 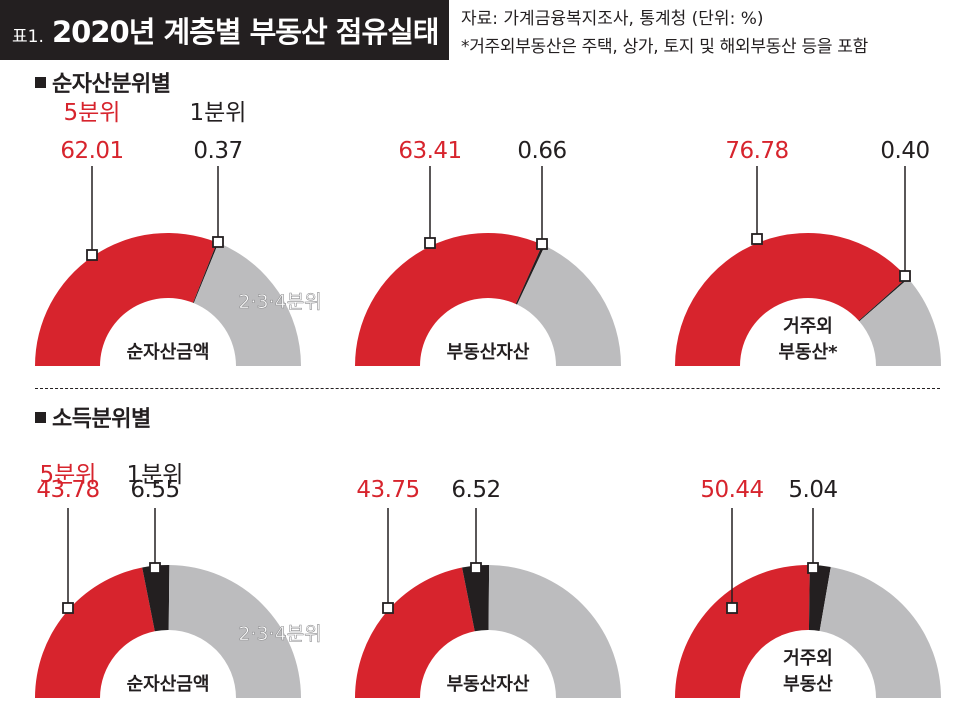 I want to click on page-title: 2020년 계층별 부동산 점유실태, so click(x=245, y=32).